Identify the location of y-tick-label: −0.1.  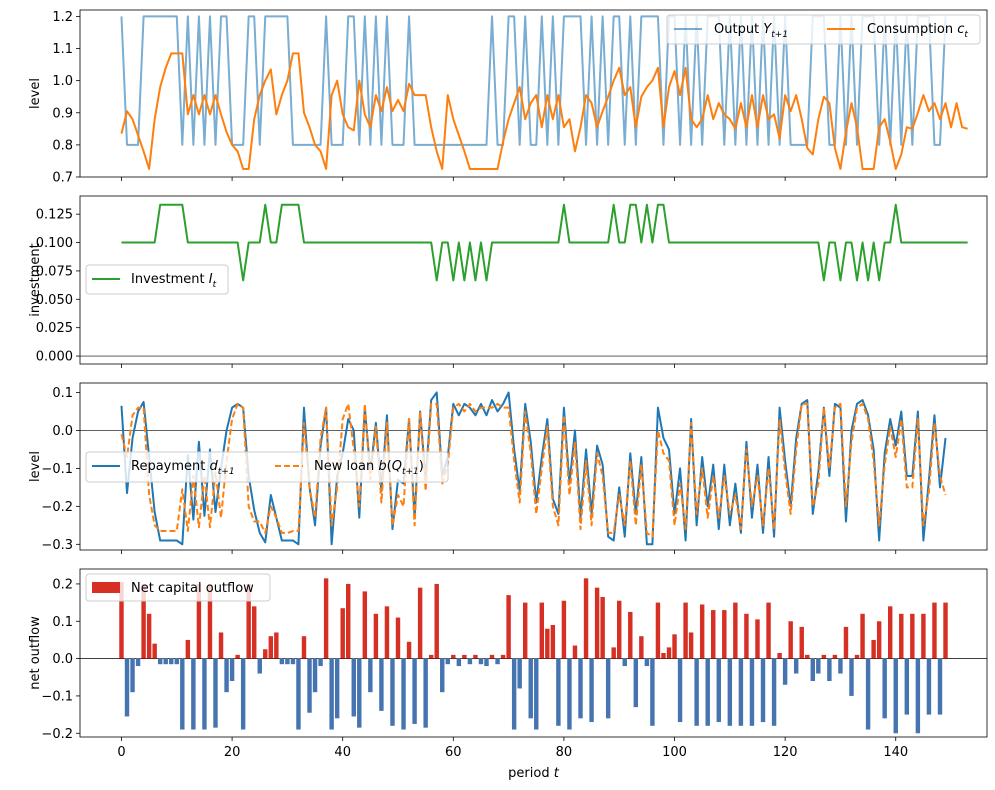
(57, 696).